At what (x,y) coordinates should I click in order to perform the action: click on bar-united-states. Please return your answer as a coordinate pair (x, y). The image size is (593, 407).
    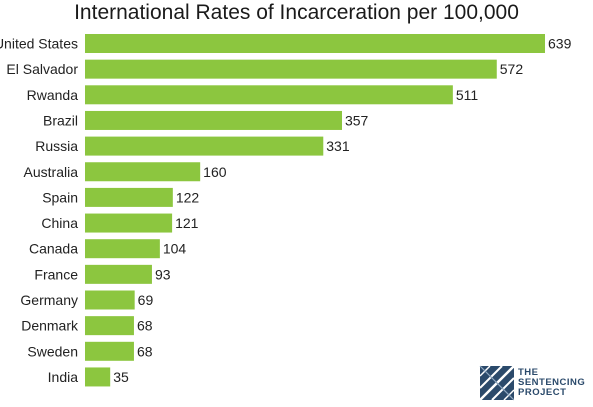
    Looking at the image, I should click on (315, 43).